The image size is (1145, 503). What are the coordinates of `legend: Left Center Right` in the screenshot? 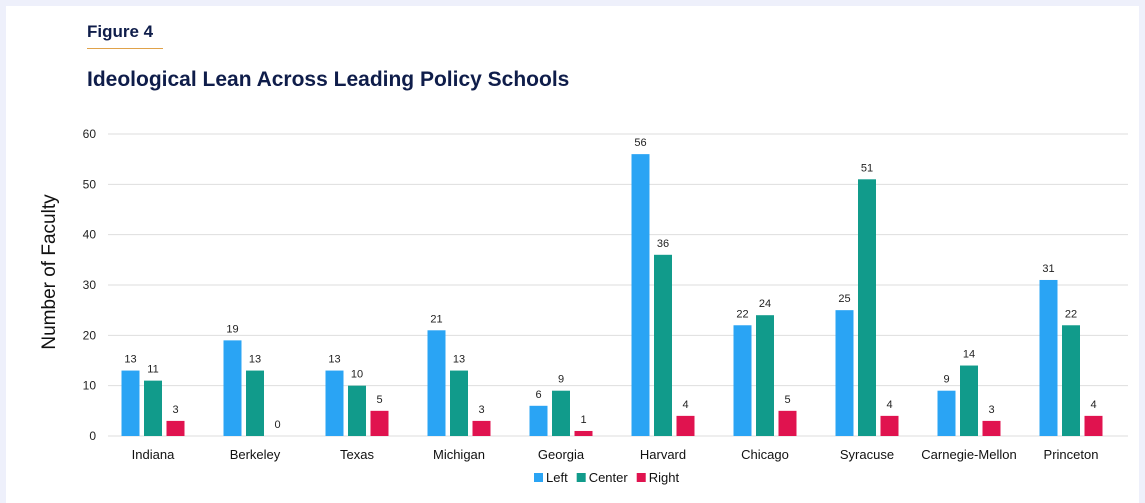 It's located at (606, 477).